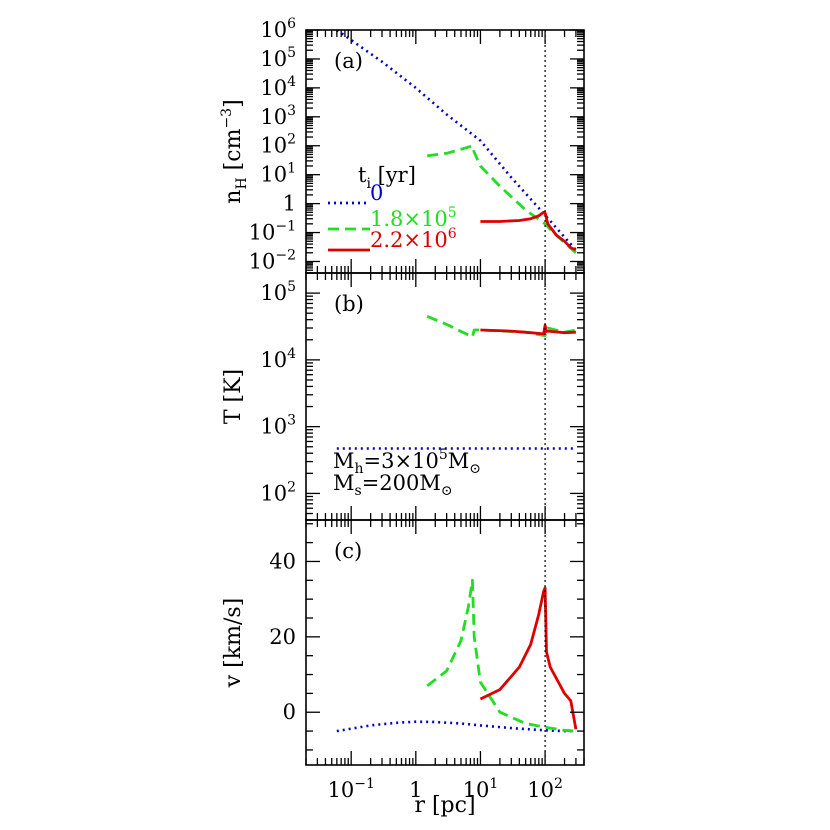  Describe the element at coordinates (349, 304) in the screenshot. I see `panel-label: (b)` at that location.